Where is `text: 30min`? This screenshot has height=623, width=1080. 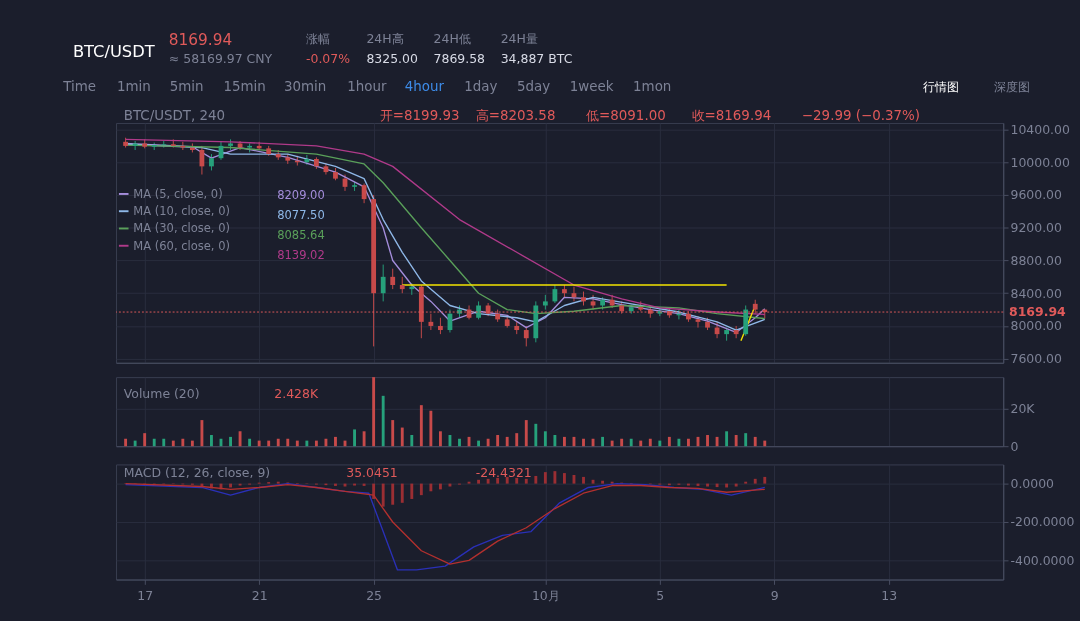 text: 30min is located at coordinates (305, 87).